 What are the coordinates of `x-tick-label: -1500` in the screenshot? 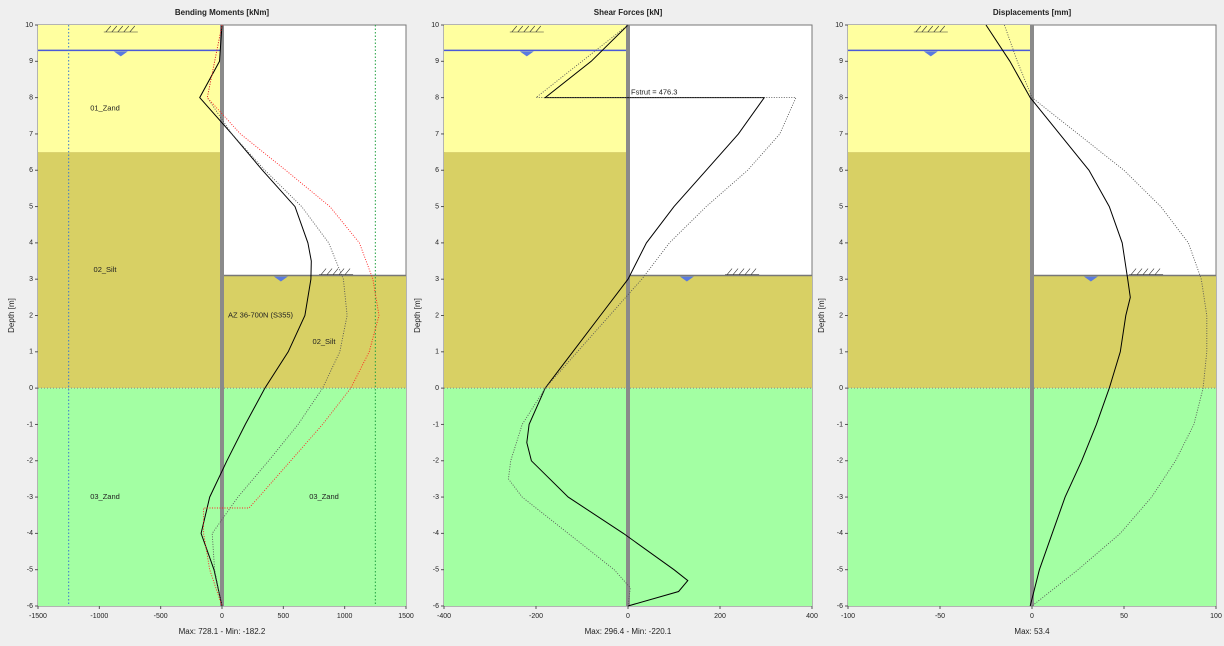 It's located at (38, 616).